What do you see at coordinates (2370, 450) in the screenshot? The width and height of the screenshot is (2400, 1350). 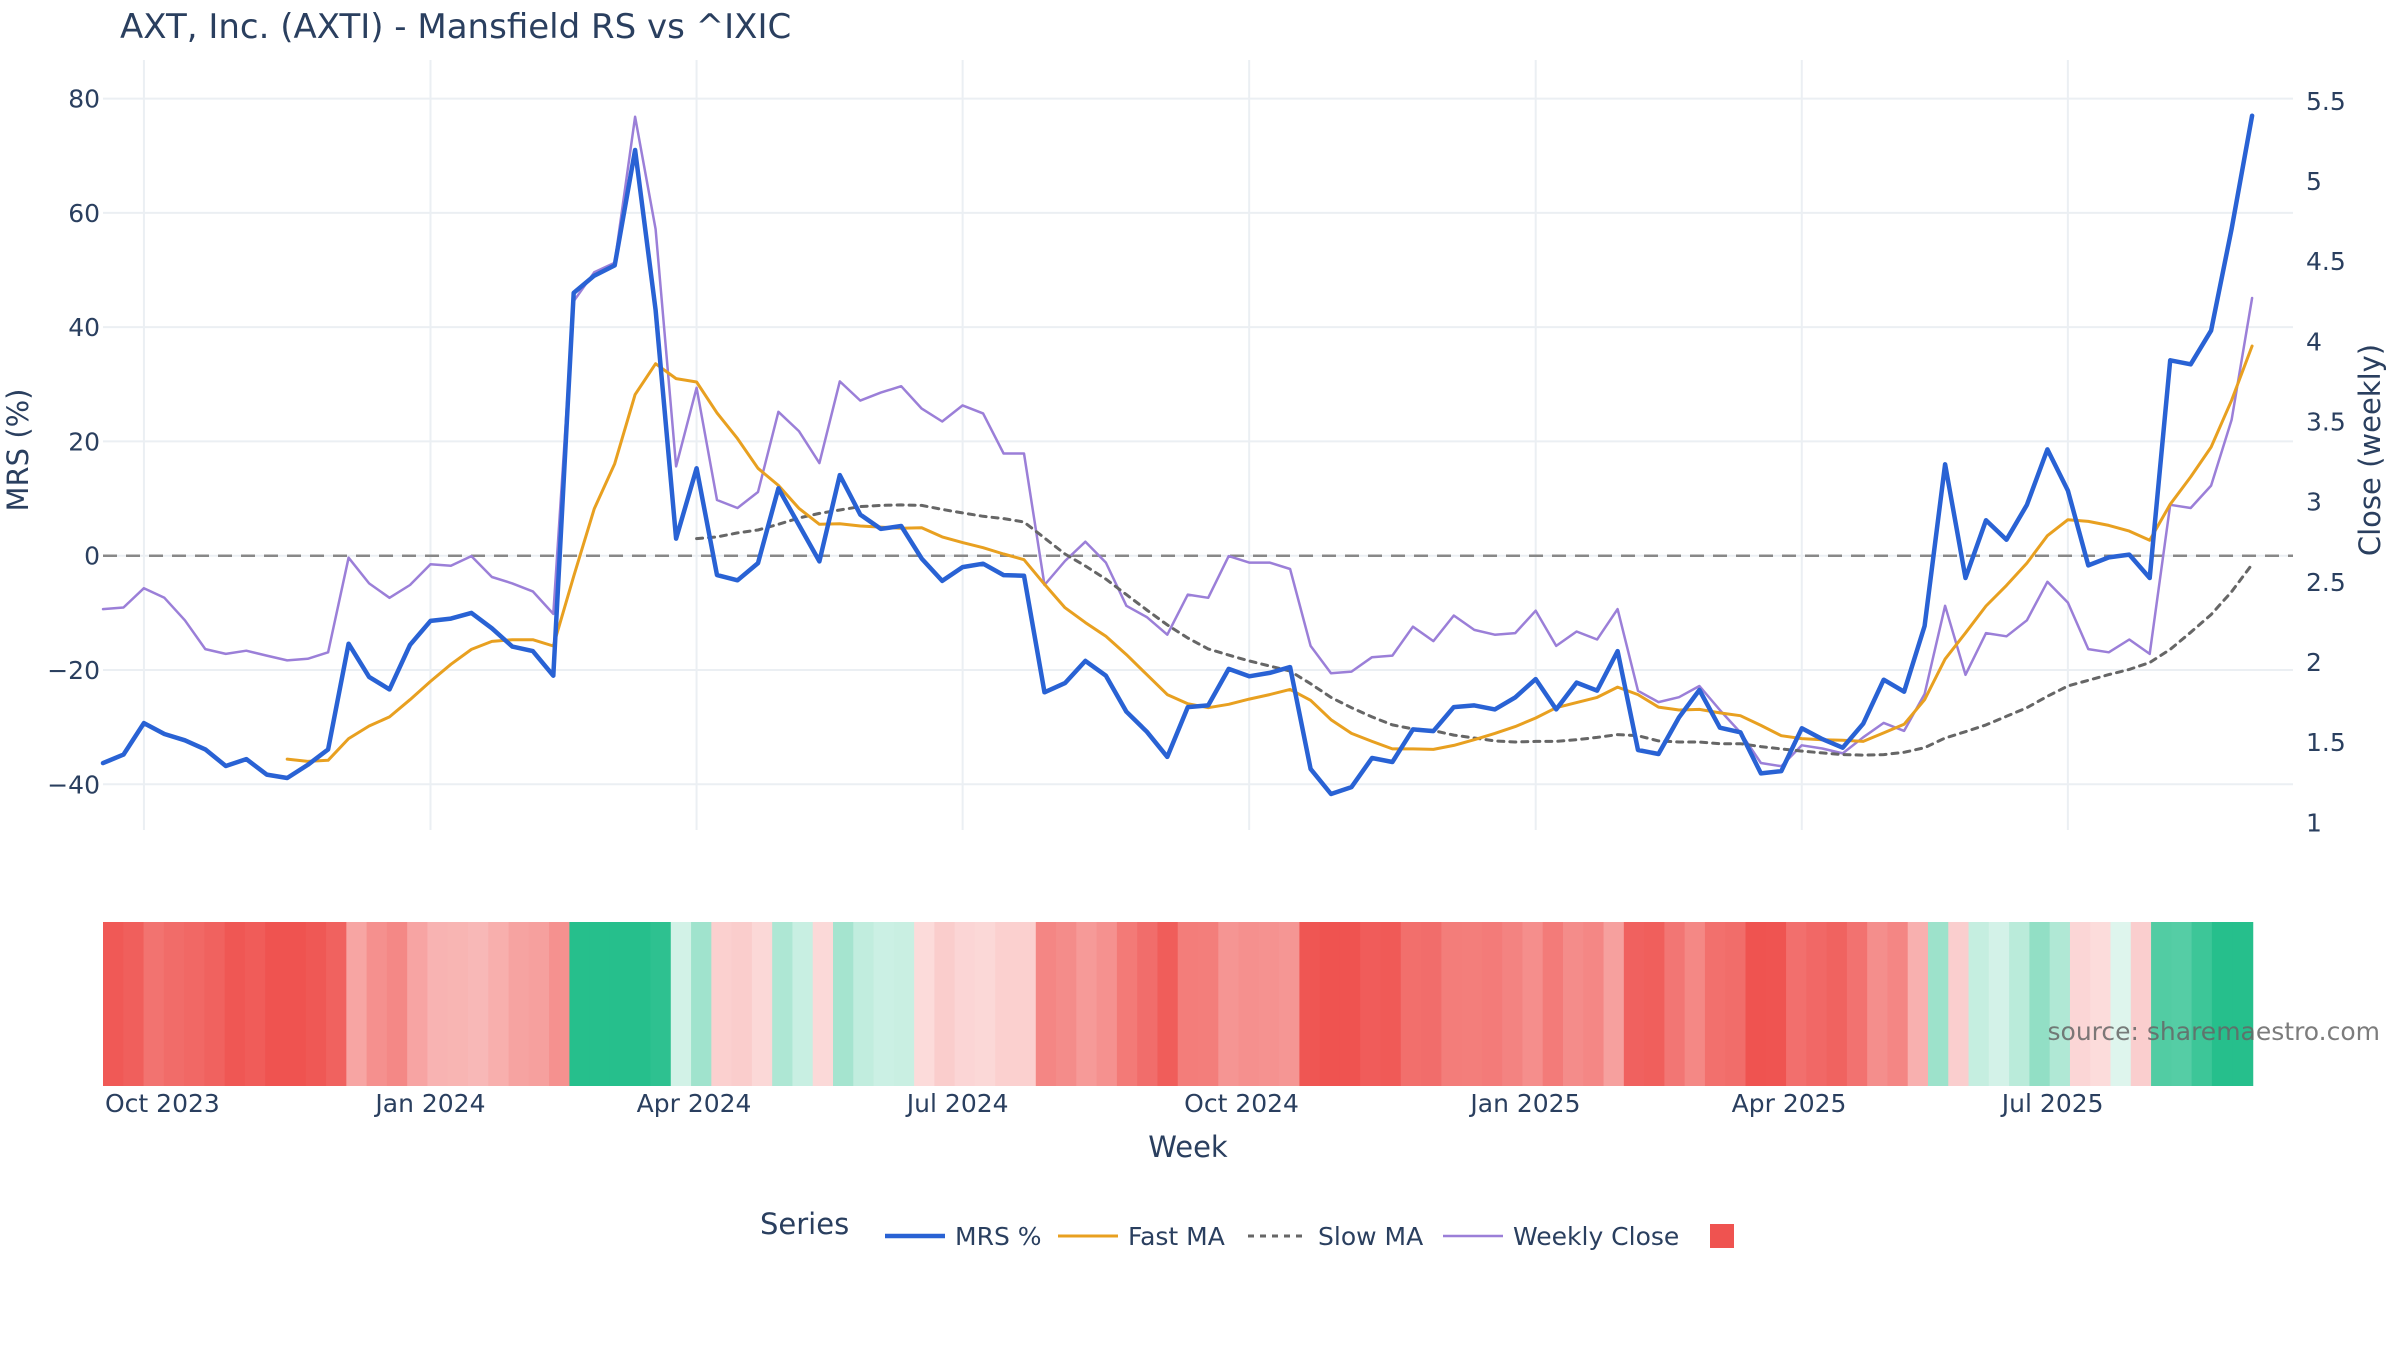 I see `right-y-axis-title: Close (weekly)` at bounding box center [2370, 450].